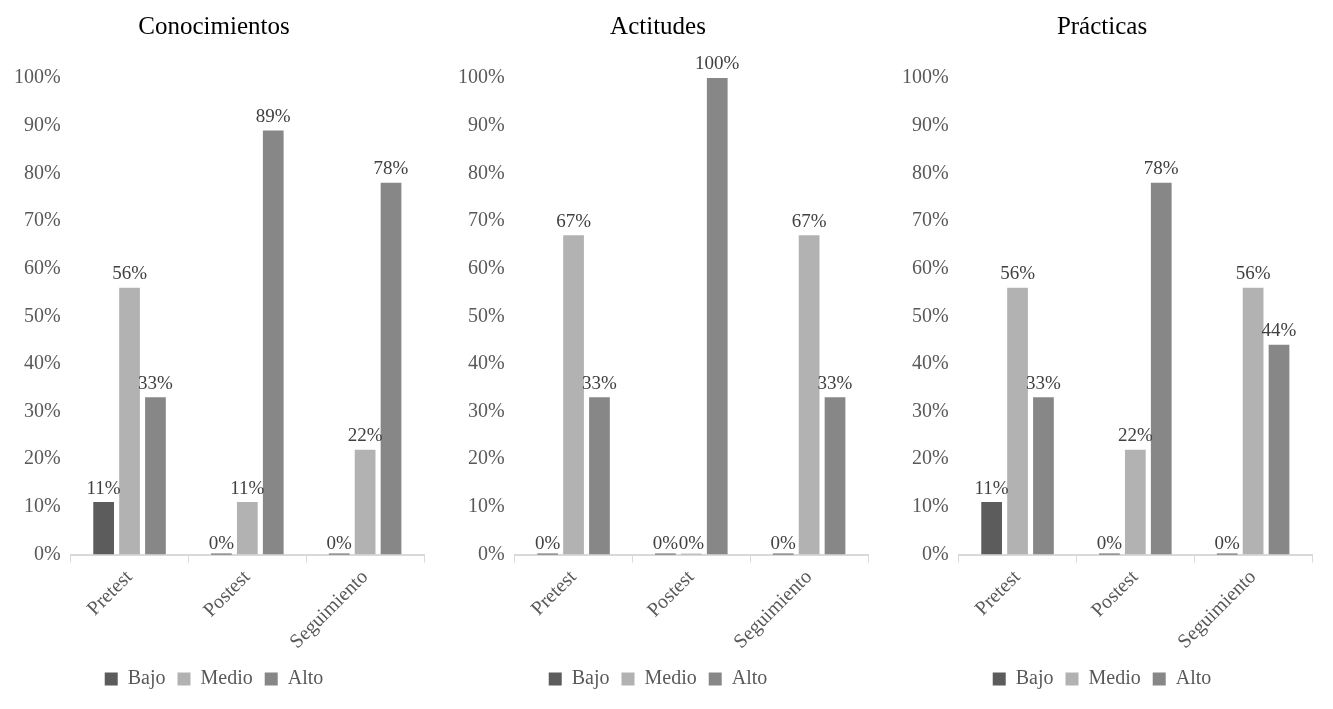 Image resolution: width=1333 pixels, height=709 pixels. I want to click on chart-title: Prácticas, so click(1102, 25).